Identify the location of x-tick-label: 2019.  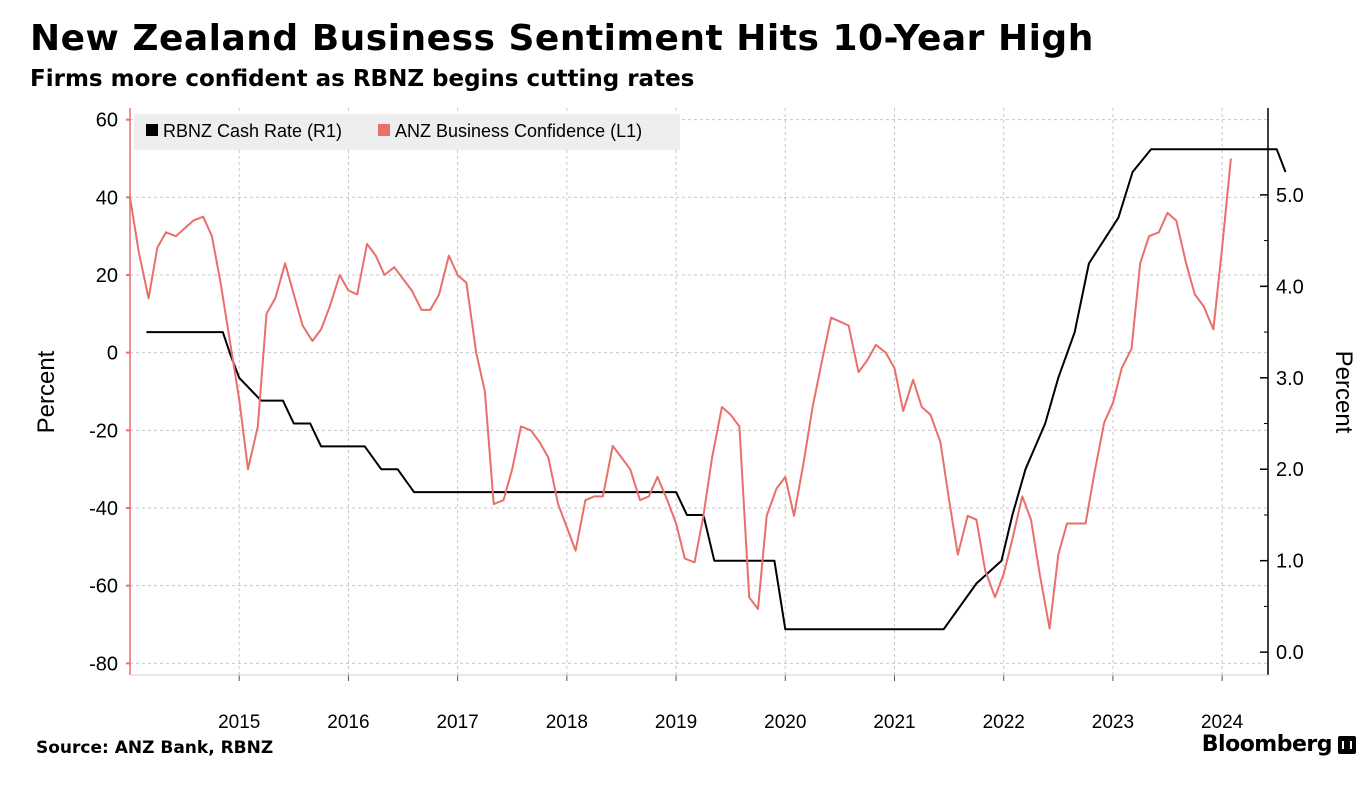
(676, 721).